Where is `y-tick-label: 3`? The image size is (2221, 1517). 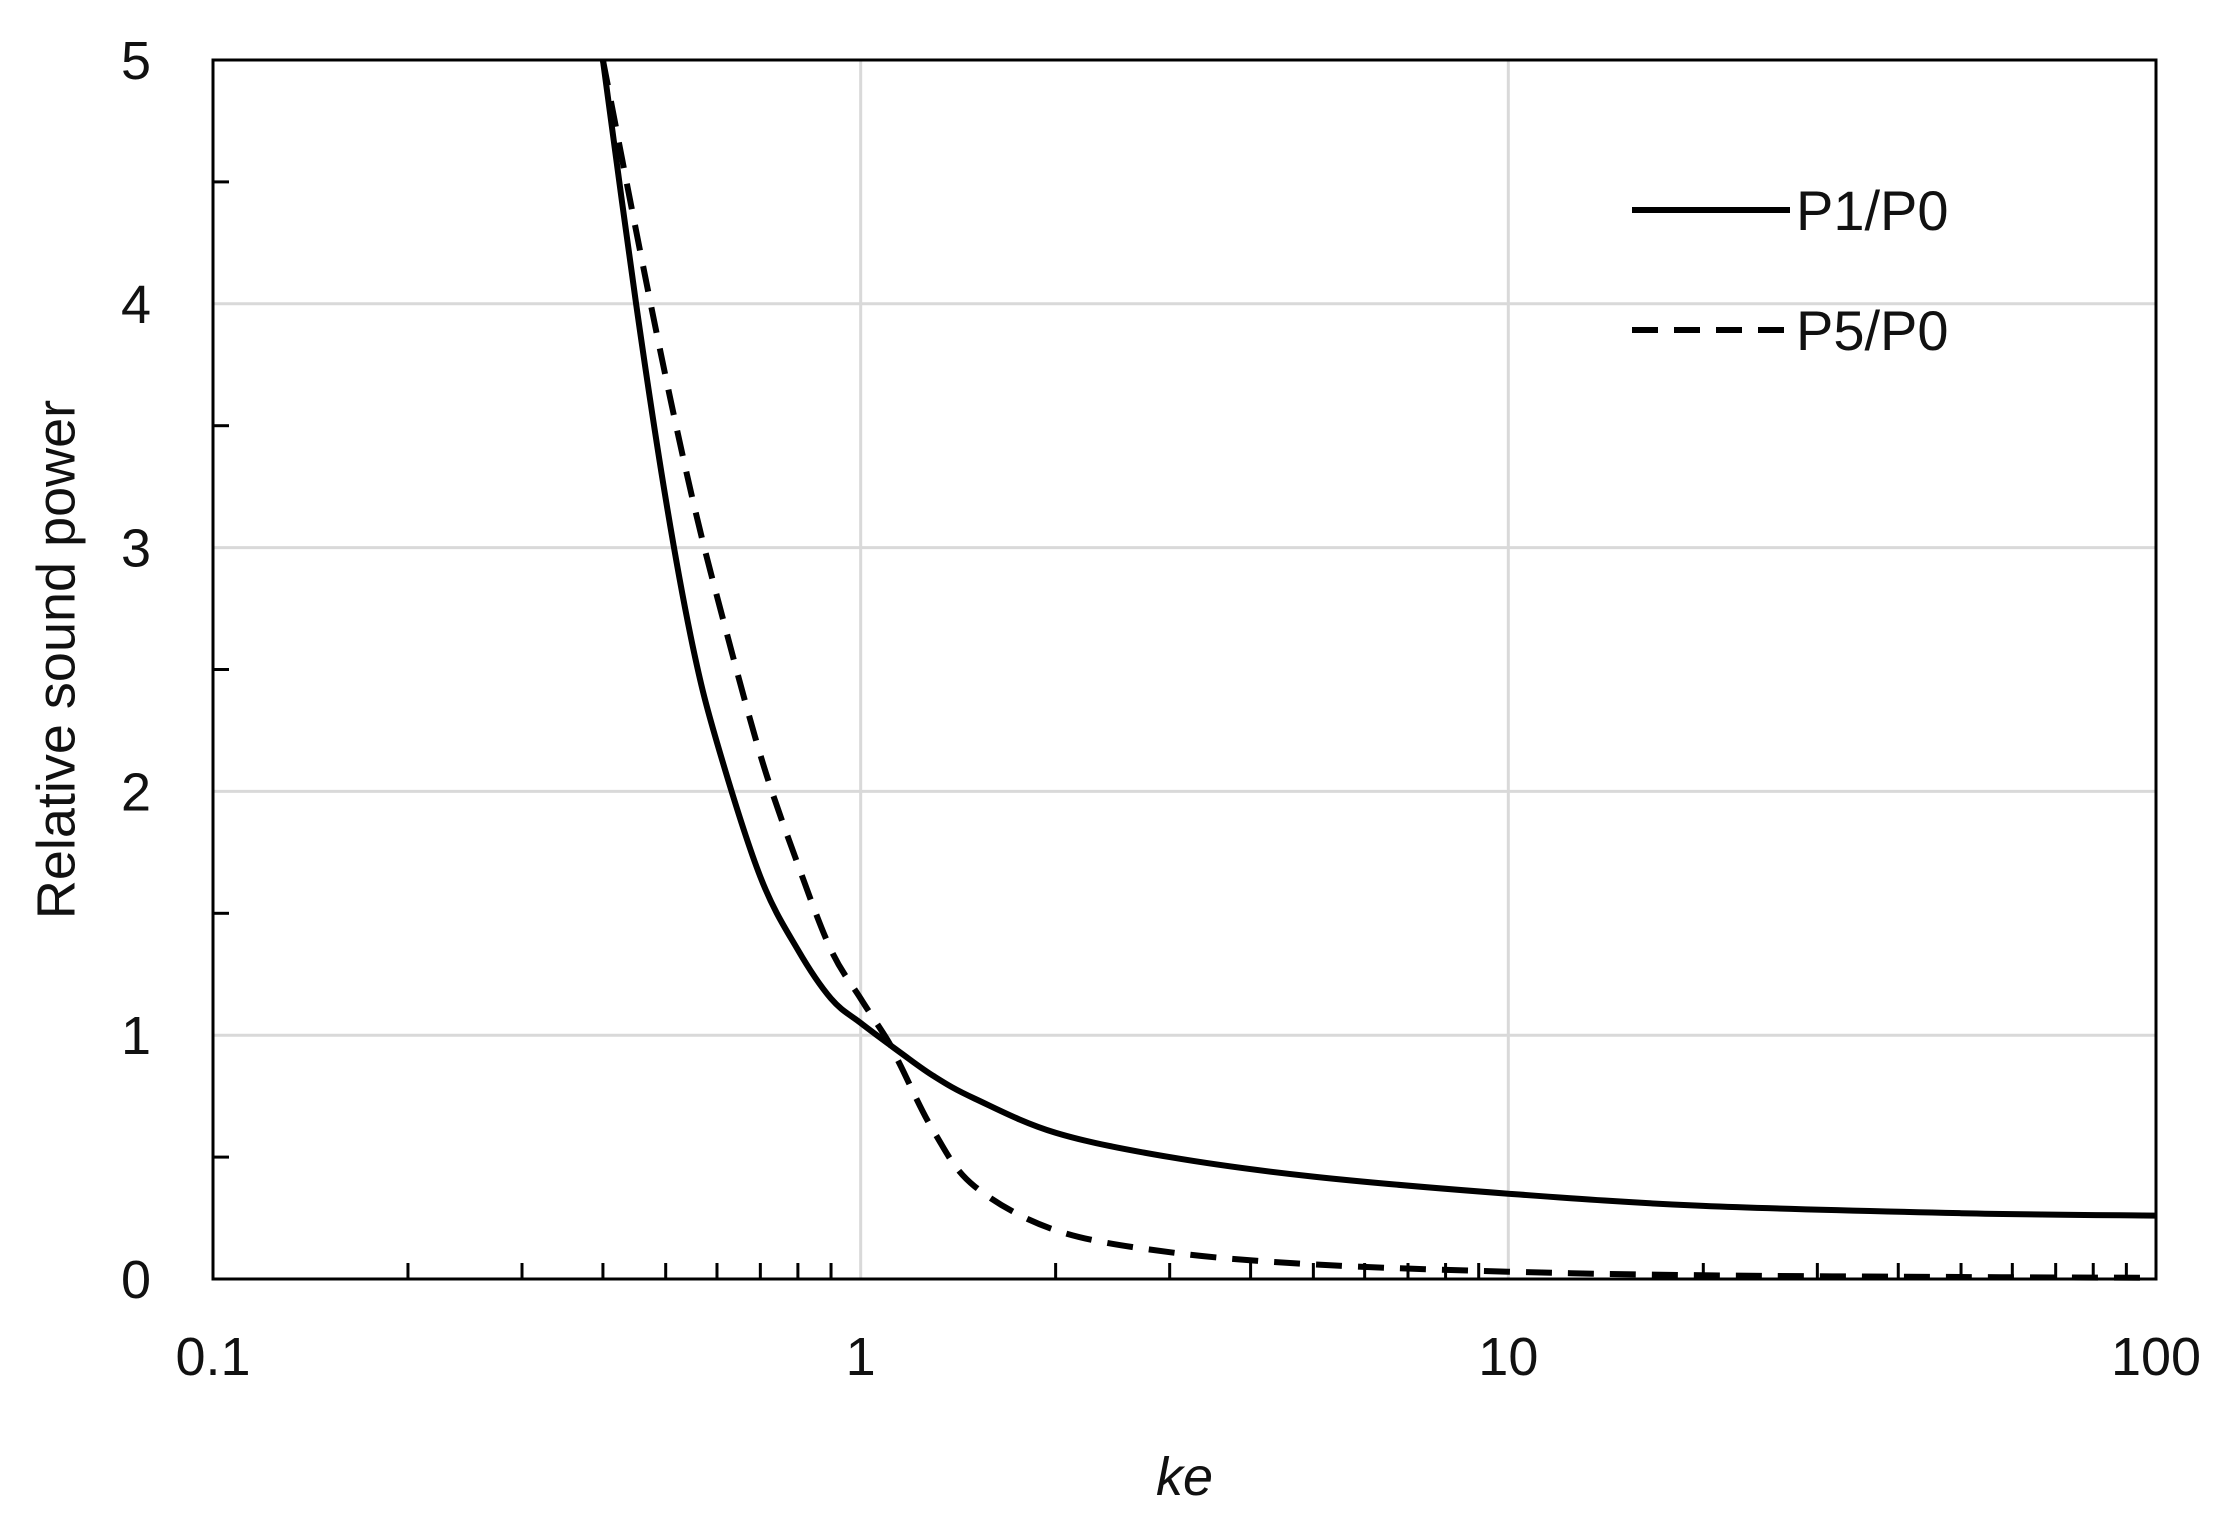 y-tick-label: 3 is located at coordinates (136, 549).